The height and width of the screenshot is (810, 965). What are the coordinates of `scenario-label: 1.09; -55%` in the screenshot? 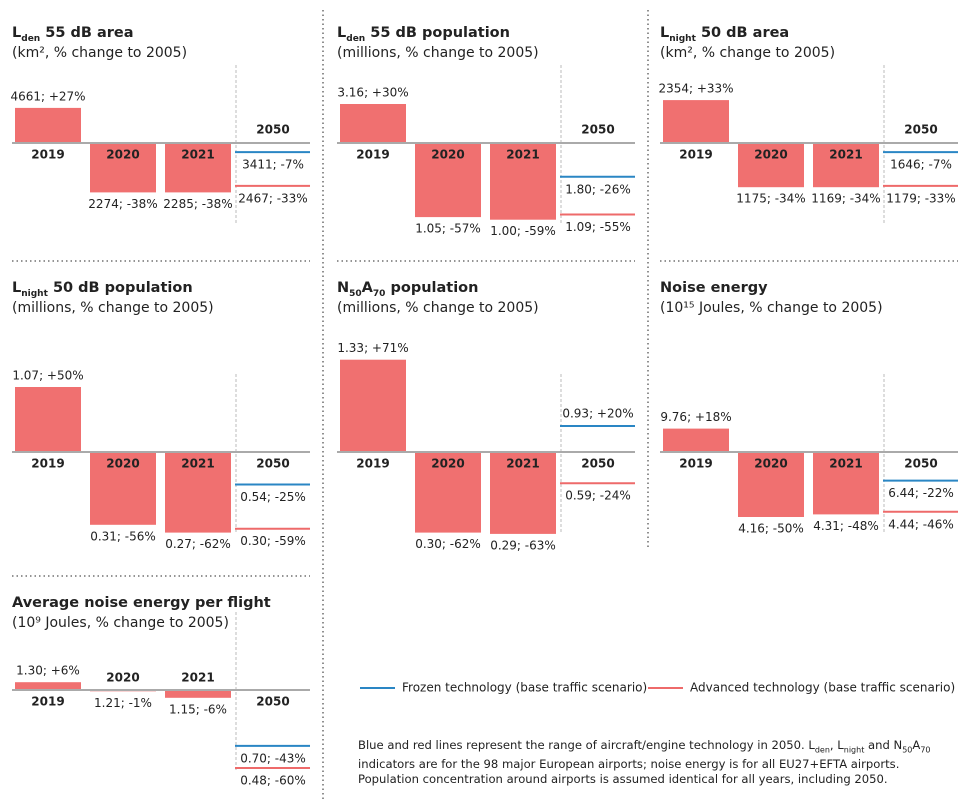 It's located at (598, 227).